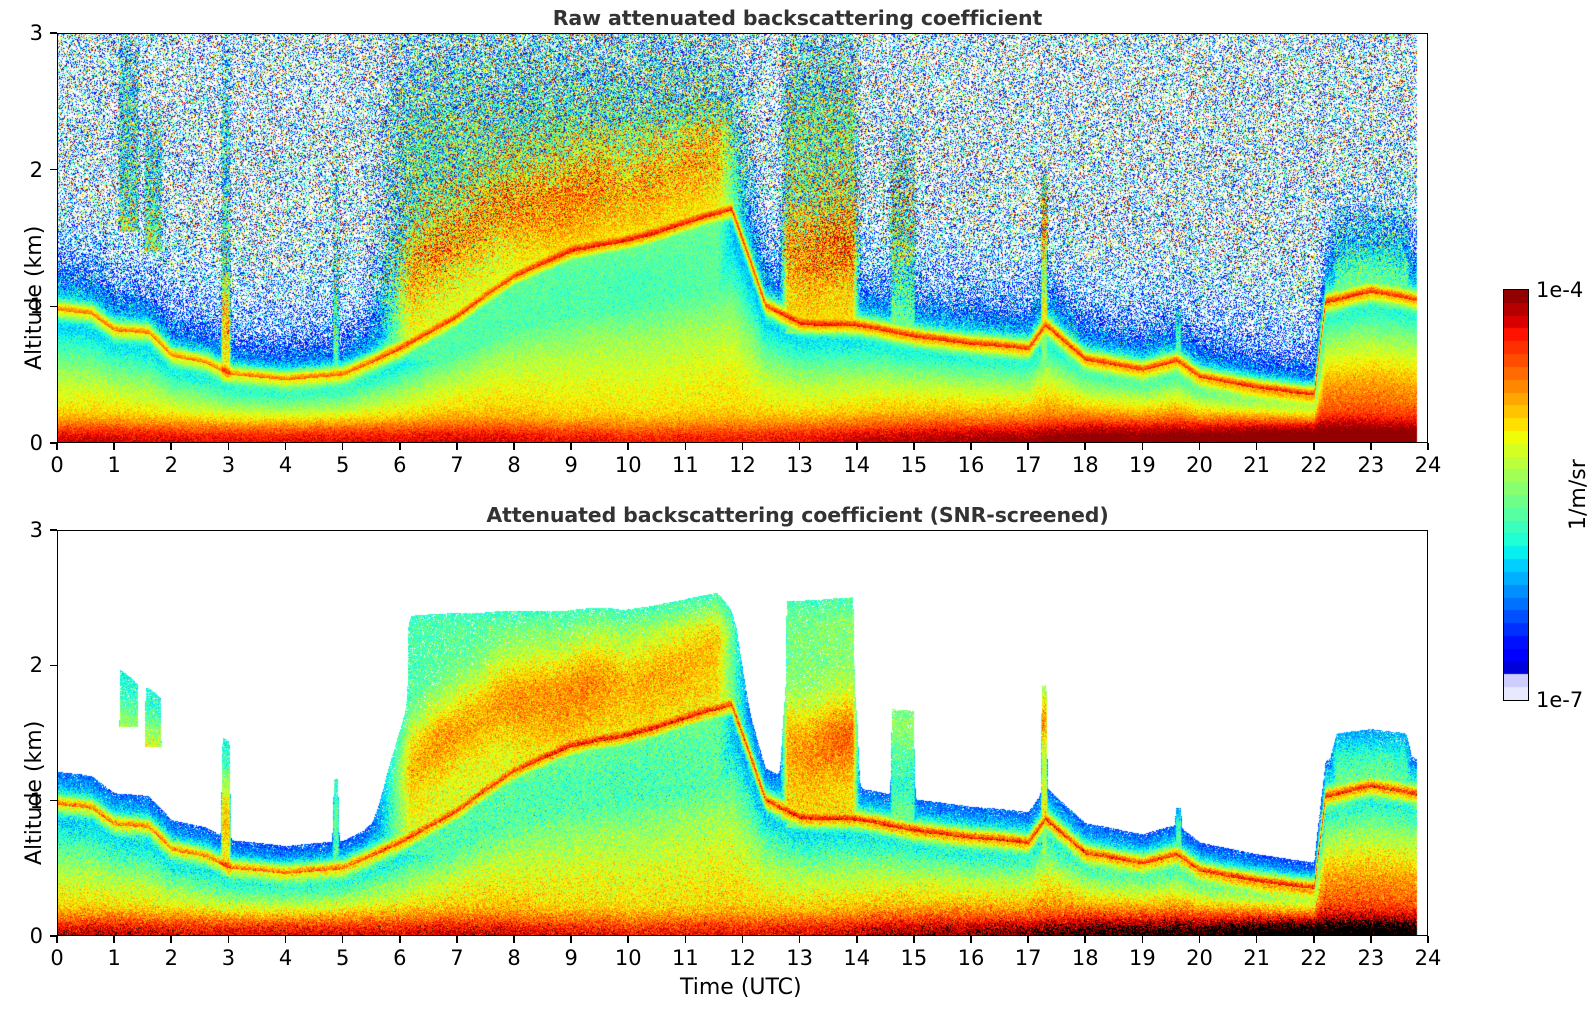  I want to click on xlabel-time: Time (UTC), so click(741, 987).